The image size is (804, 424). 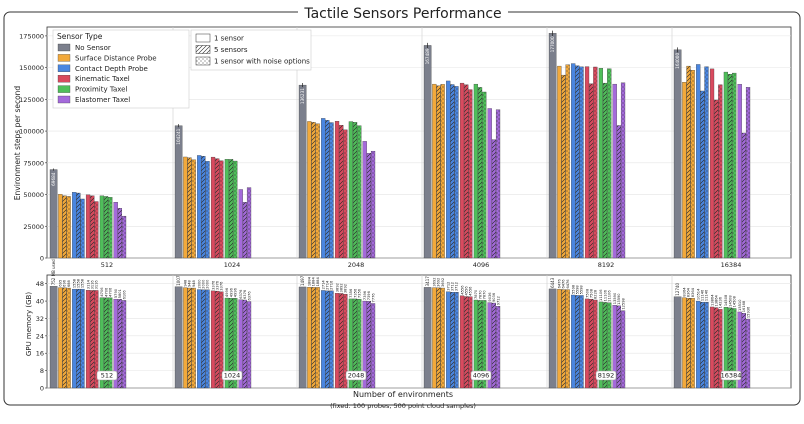 What do you see at coordinates (42, 389) in the screenshot?
I see `y-tick-label: 0` at bounding box center [42, 389].